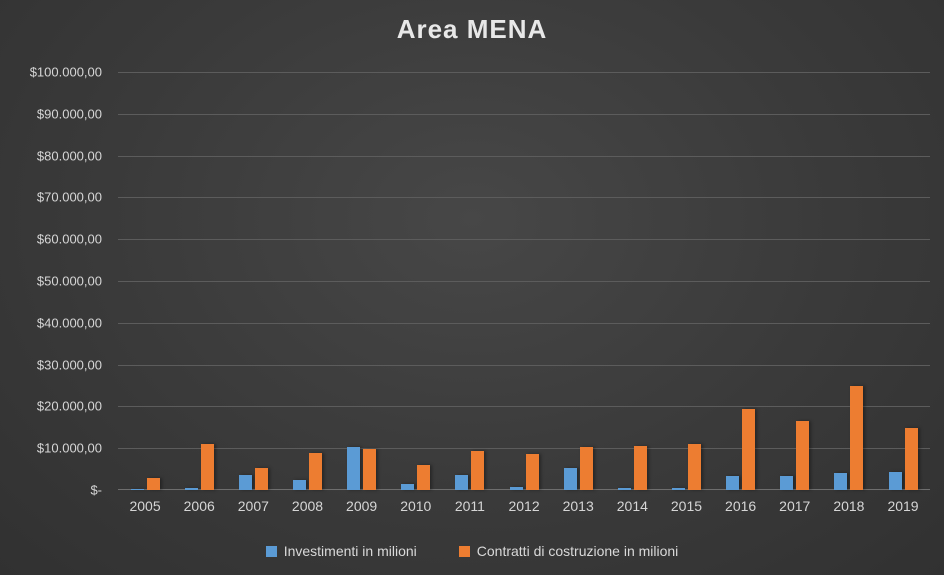 This screenshot has height=575, width=944. What do you see at coordinates (741, 506) in the screenshot?
I see `x-axis-tick-label: 2016` at bounding box center [741, 506].